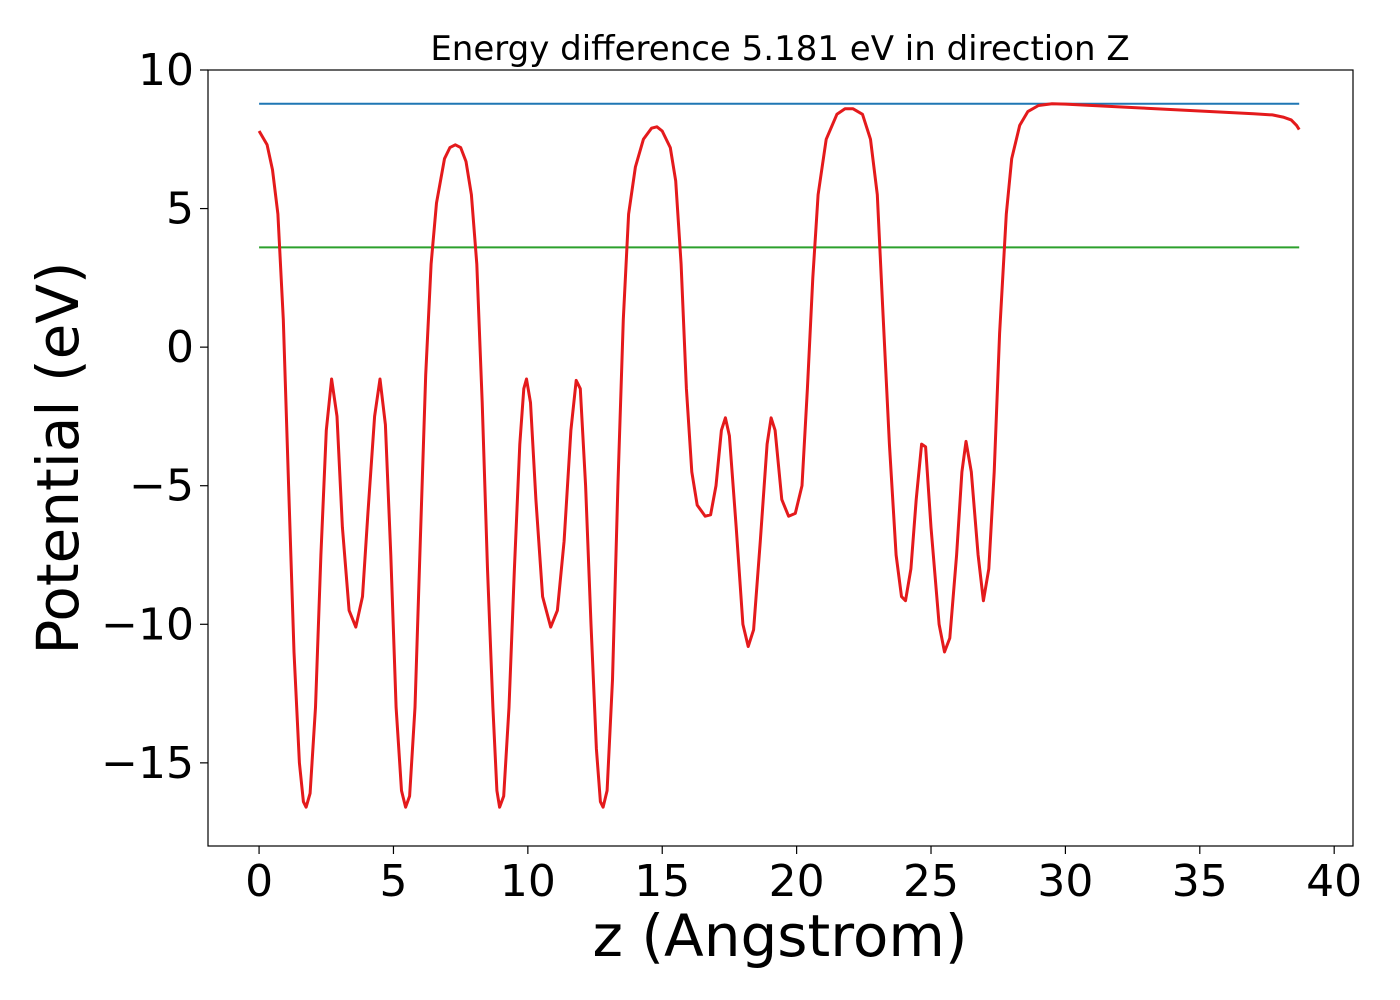 The image size is (1400, 1000). Describe the element at coordinates (1200, 881) in the screenshot. I see `x-tick-label: 35` at that location.